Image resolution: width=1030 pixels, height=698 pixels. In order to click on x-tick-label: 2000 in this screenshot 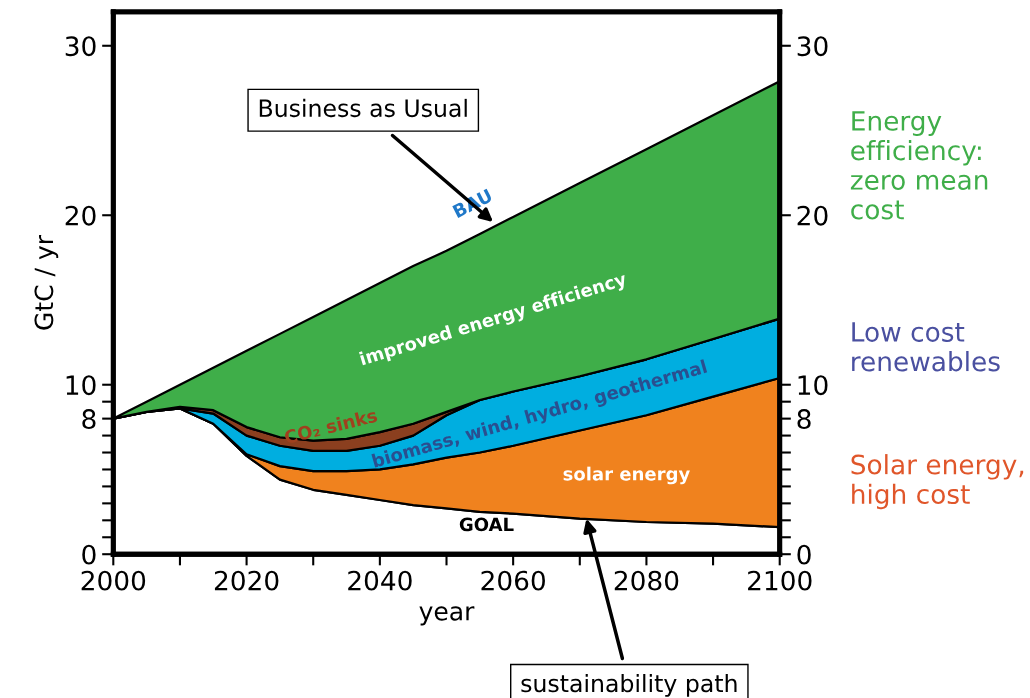, I will do `click(113, 580)`.